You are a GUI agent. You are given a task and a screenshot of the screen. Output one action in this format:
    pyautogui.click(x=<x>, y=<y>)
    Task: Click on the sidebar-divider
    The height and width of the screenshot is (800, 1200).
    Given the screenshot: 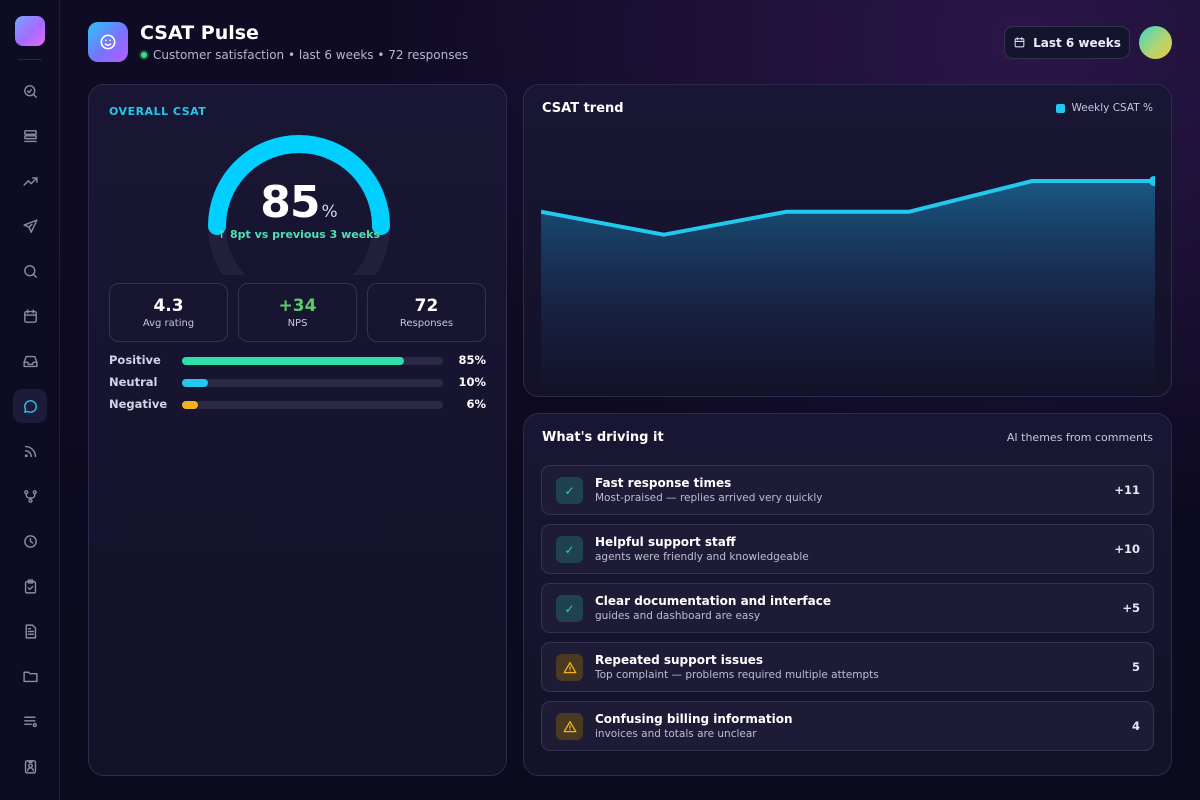 What is the action you would take?
    pyautogui.click(x=30, y=59)
    